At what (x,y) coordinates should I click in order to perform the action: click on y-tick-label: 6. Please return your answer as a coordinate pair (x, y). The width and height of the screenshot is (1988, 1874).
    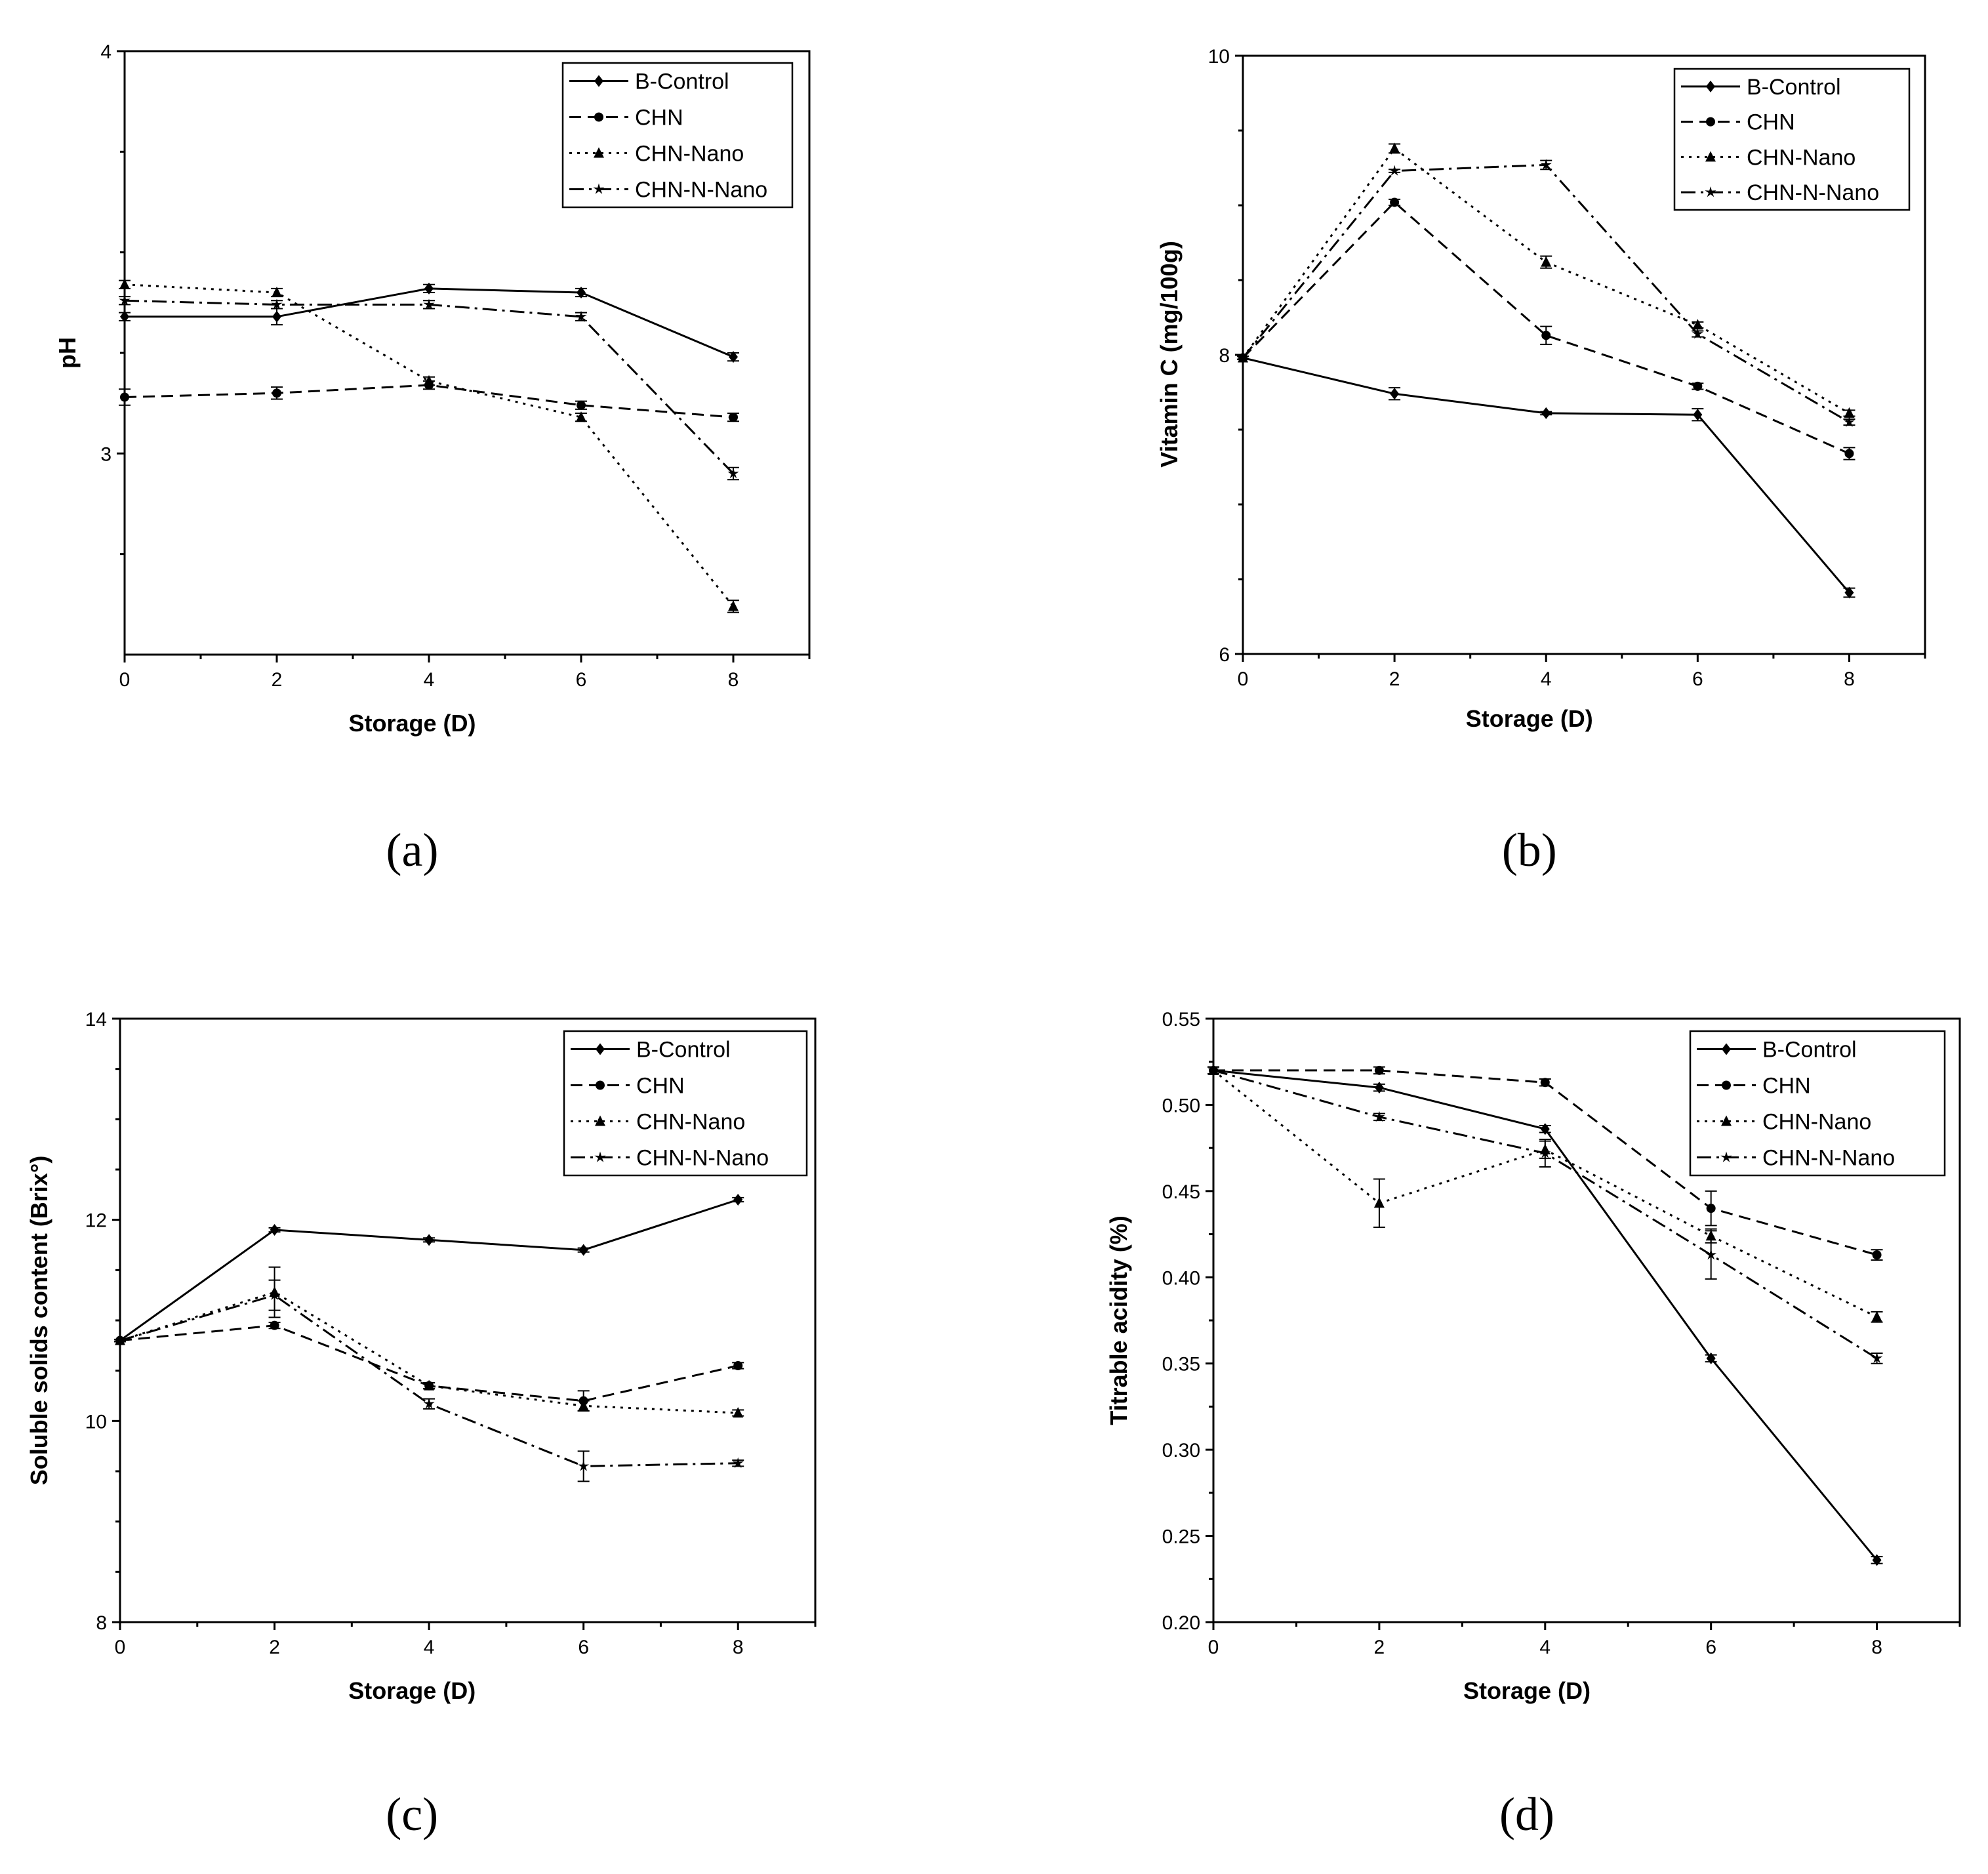
    Looking at the image, I should click on (1224, 655).